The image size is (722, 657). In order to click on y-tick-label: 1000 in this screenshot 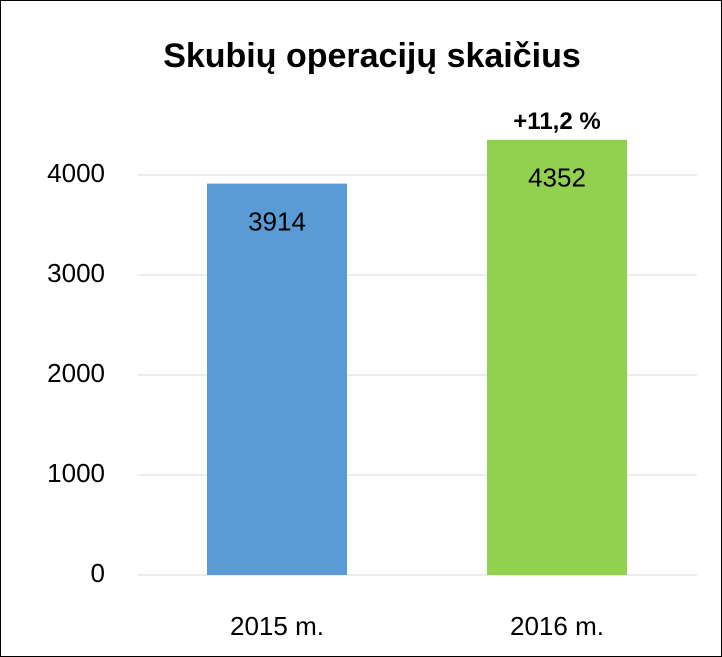, I will do `click(76, 473)`.